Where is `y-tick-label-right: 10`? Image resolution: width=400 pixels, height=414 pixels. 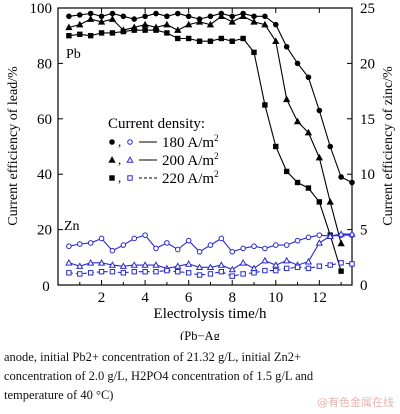 y-tick-label-right: 10 is located at coordinates (367, 175).